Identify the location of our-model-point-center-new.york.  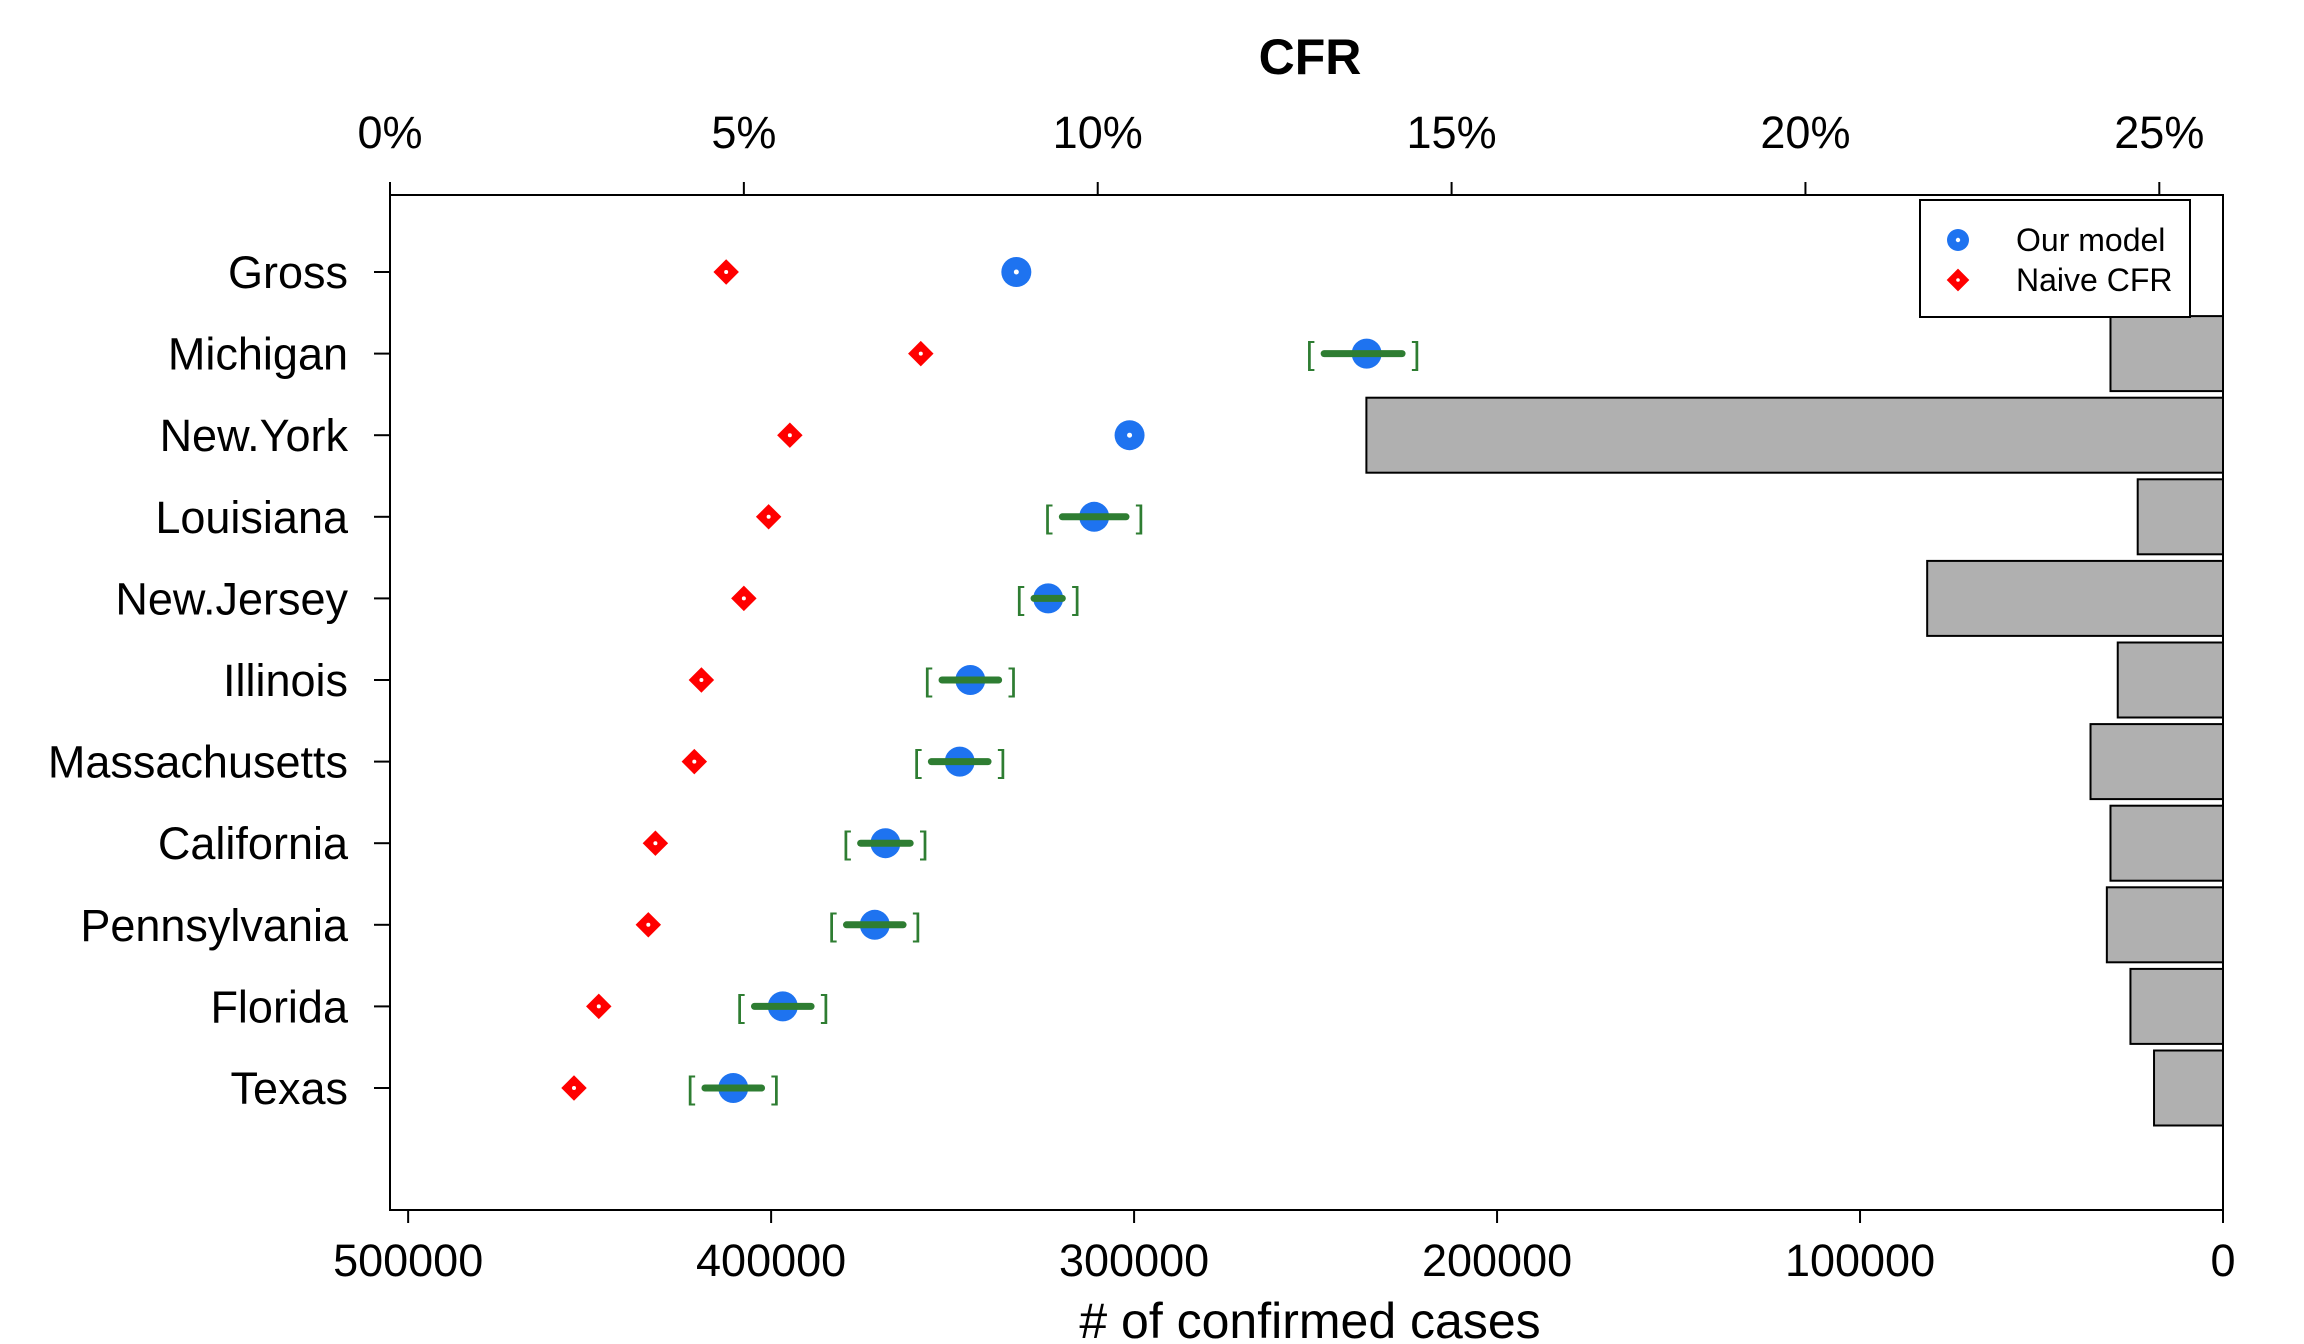
(1130, 435).